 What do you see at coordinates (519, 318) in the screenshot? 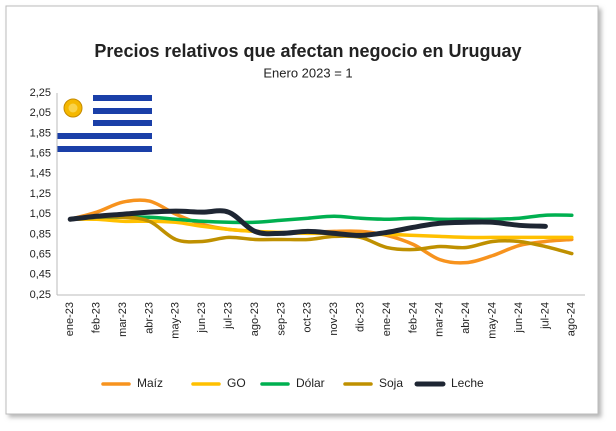
I see `x-tick-label: jun-24` at bounding box center [519, 318].